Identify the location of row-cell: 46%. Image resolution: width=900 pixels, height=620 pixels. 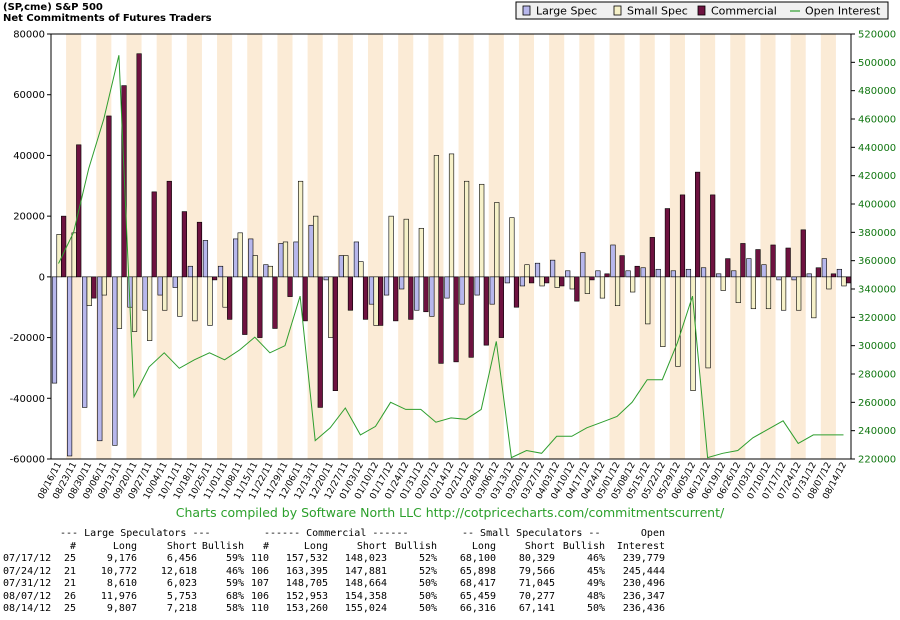
(595, 558).